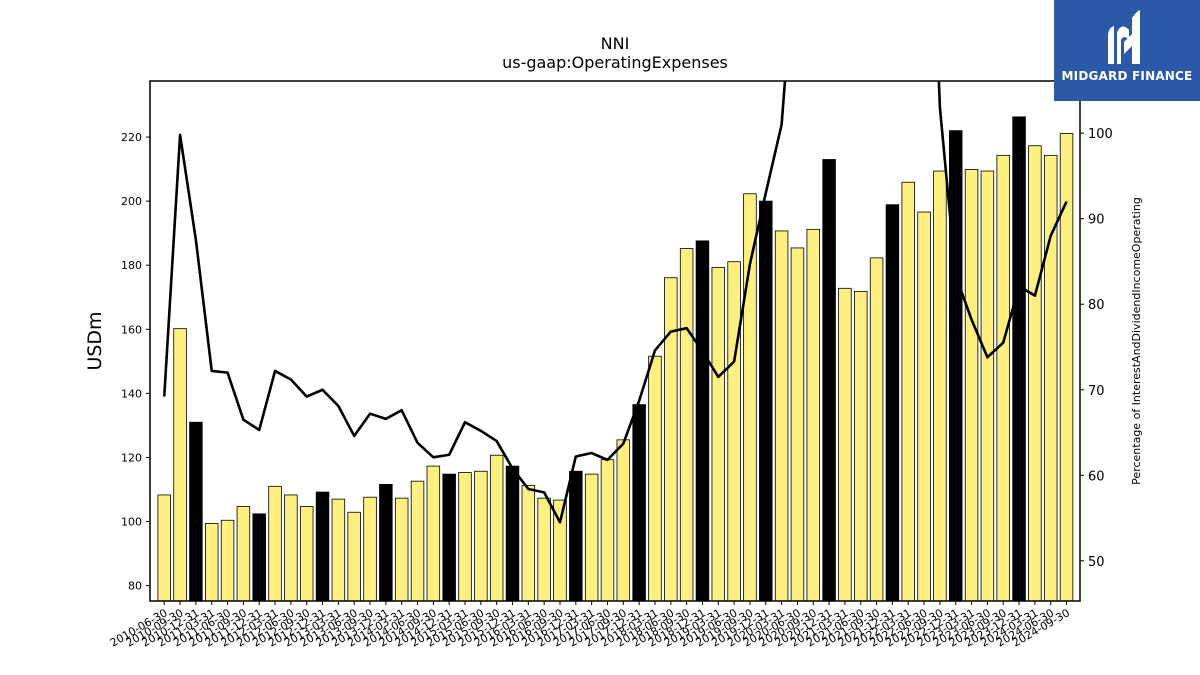 This screenshot has width=1200, height=675. I want to click on y2-tick-label: 50, so click(1096, 562).